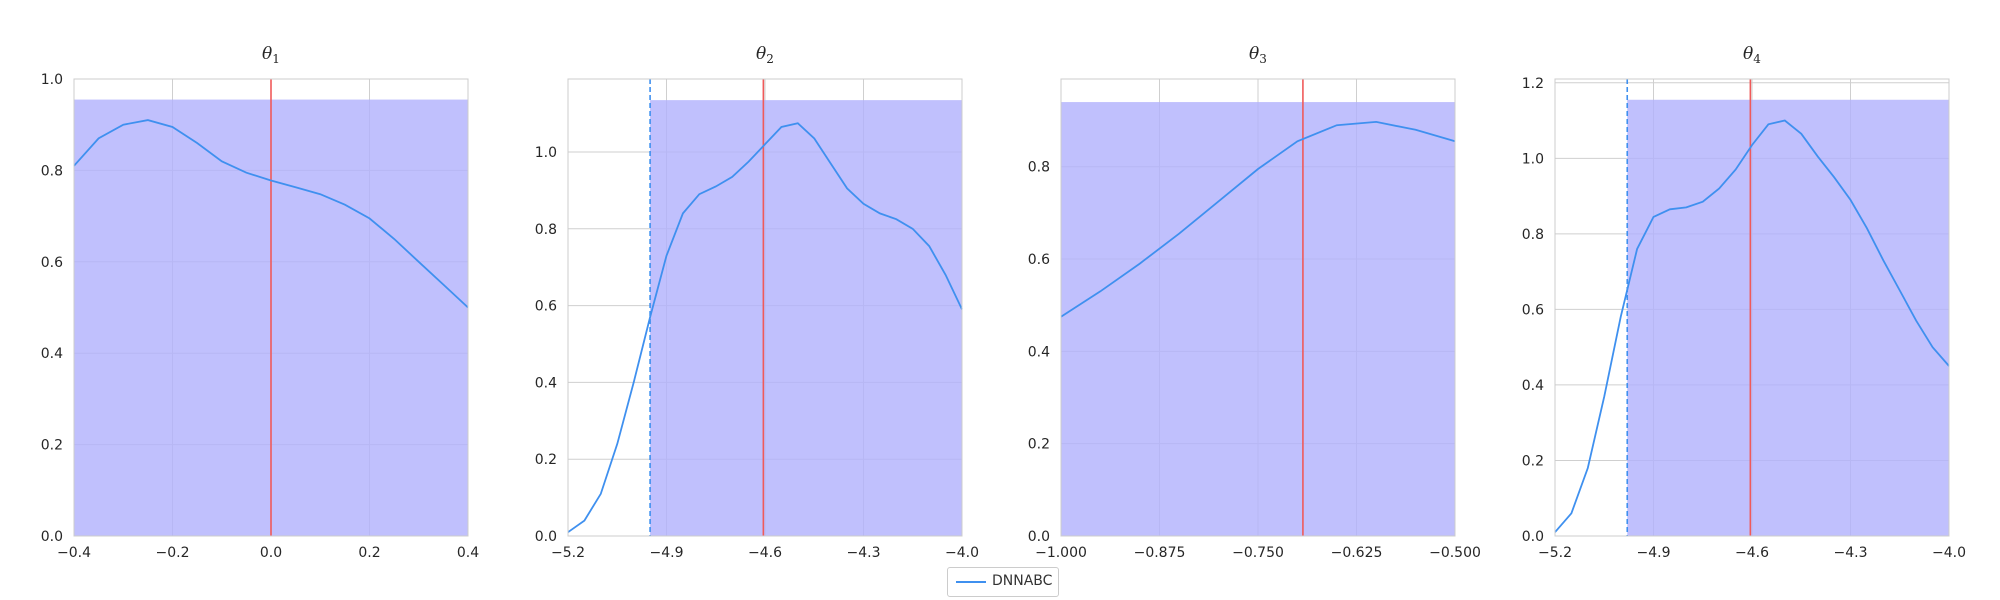 This screenshot has width=2000, height=600. What do you see at coordinates (1039, 352) in the screenshot?
I see `panel-3-ytick-label-2: 0.4` at bounding box center [1039, 352].